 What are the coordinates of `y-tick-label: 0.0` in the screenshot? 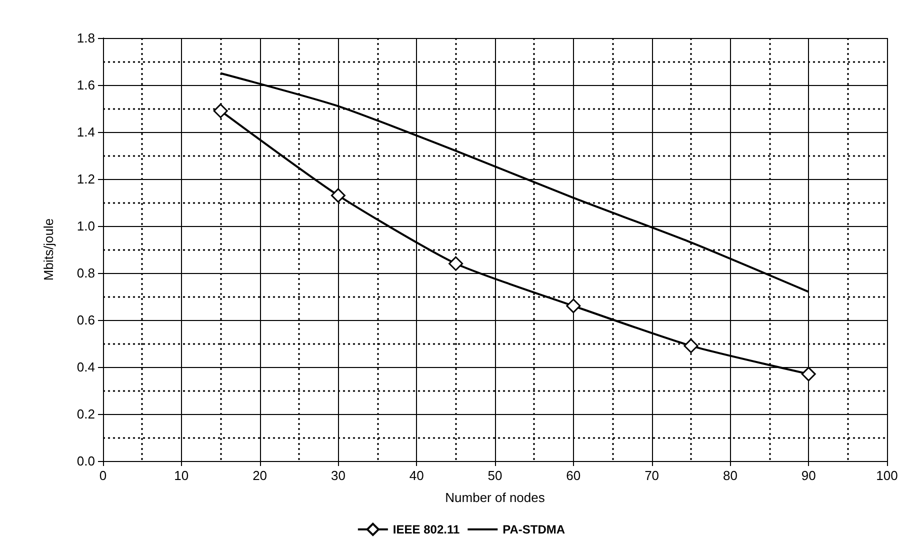 It's located at (85, 461).